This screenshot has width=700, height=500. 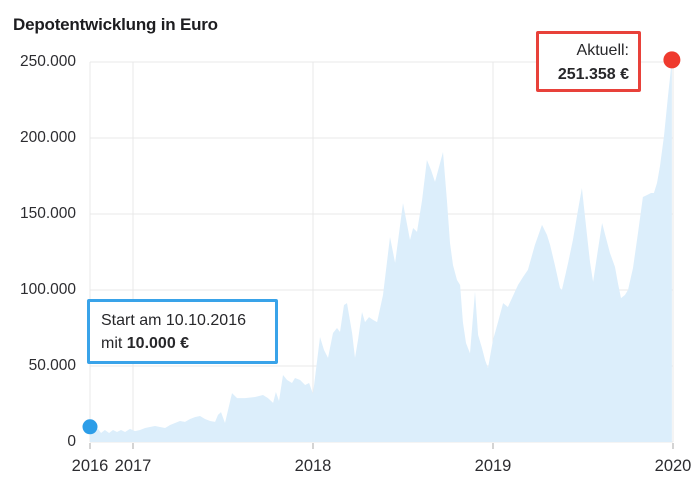 What do you see at coordinates (158, 343) in the screenshot?
I see `start-annotation-value: 10.000 €` at bounding box center [158, 343].